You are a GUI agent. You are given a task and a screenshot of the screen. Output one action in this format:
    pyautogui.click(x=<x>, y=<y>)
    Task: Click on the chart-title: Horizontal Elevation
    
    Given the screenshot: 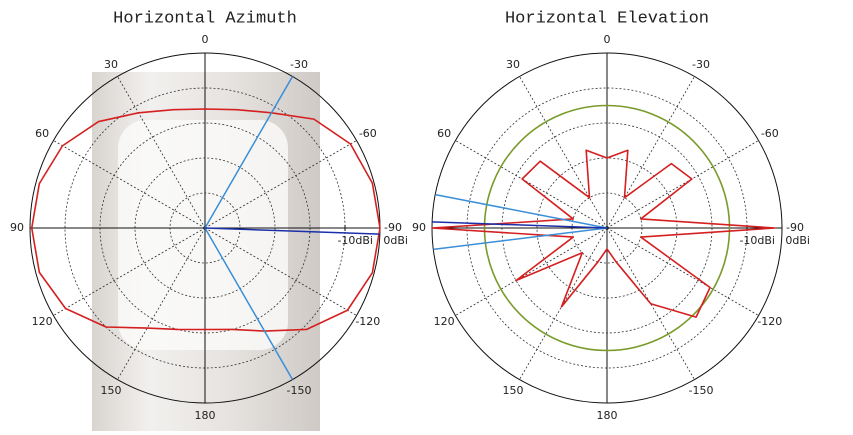 What is the action you would take?
    pyautogui.click(x=607, y=18)
    